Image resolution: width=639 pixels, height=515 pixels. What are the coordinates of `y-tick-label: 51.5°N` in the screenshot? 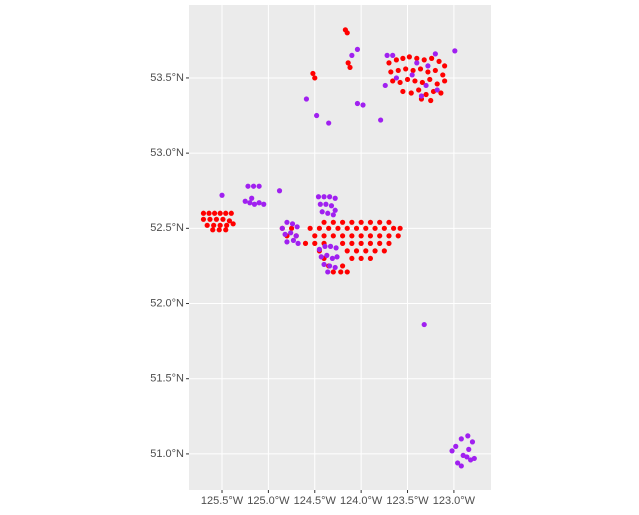 It's located at (167, 379).